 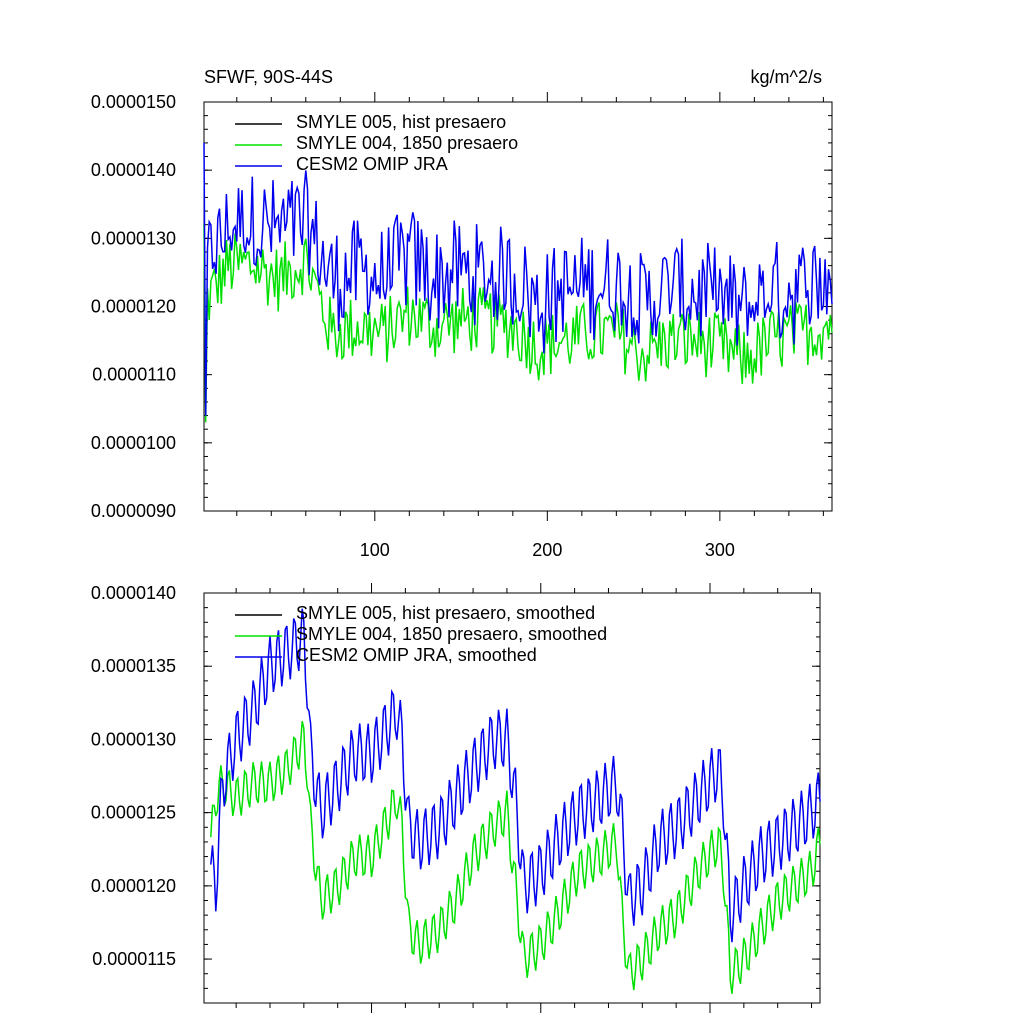 What do you see at coordinates (375, 550) in the screenshot?
I see `x-tick-label: 100` at bounding box center [375, 550].